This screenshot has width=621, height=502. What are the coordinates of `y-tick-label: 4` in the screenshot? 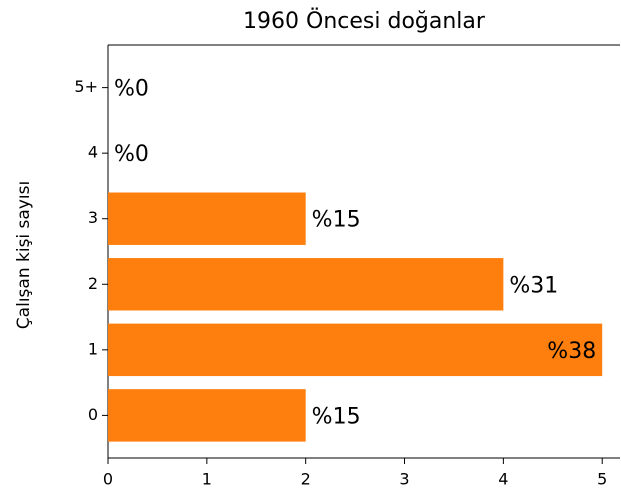 It's located at (93, 152).